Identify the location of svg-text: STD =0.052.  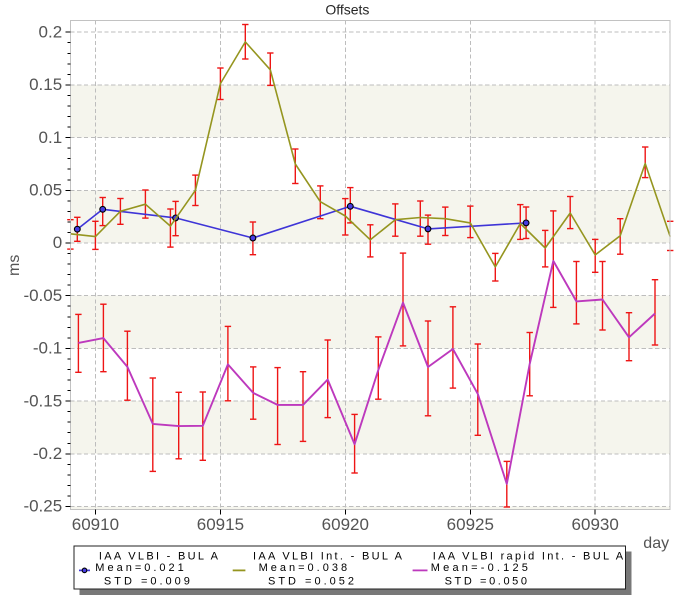
(312, 582).